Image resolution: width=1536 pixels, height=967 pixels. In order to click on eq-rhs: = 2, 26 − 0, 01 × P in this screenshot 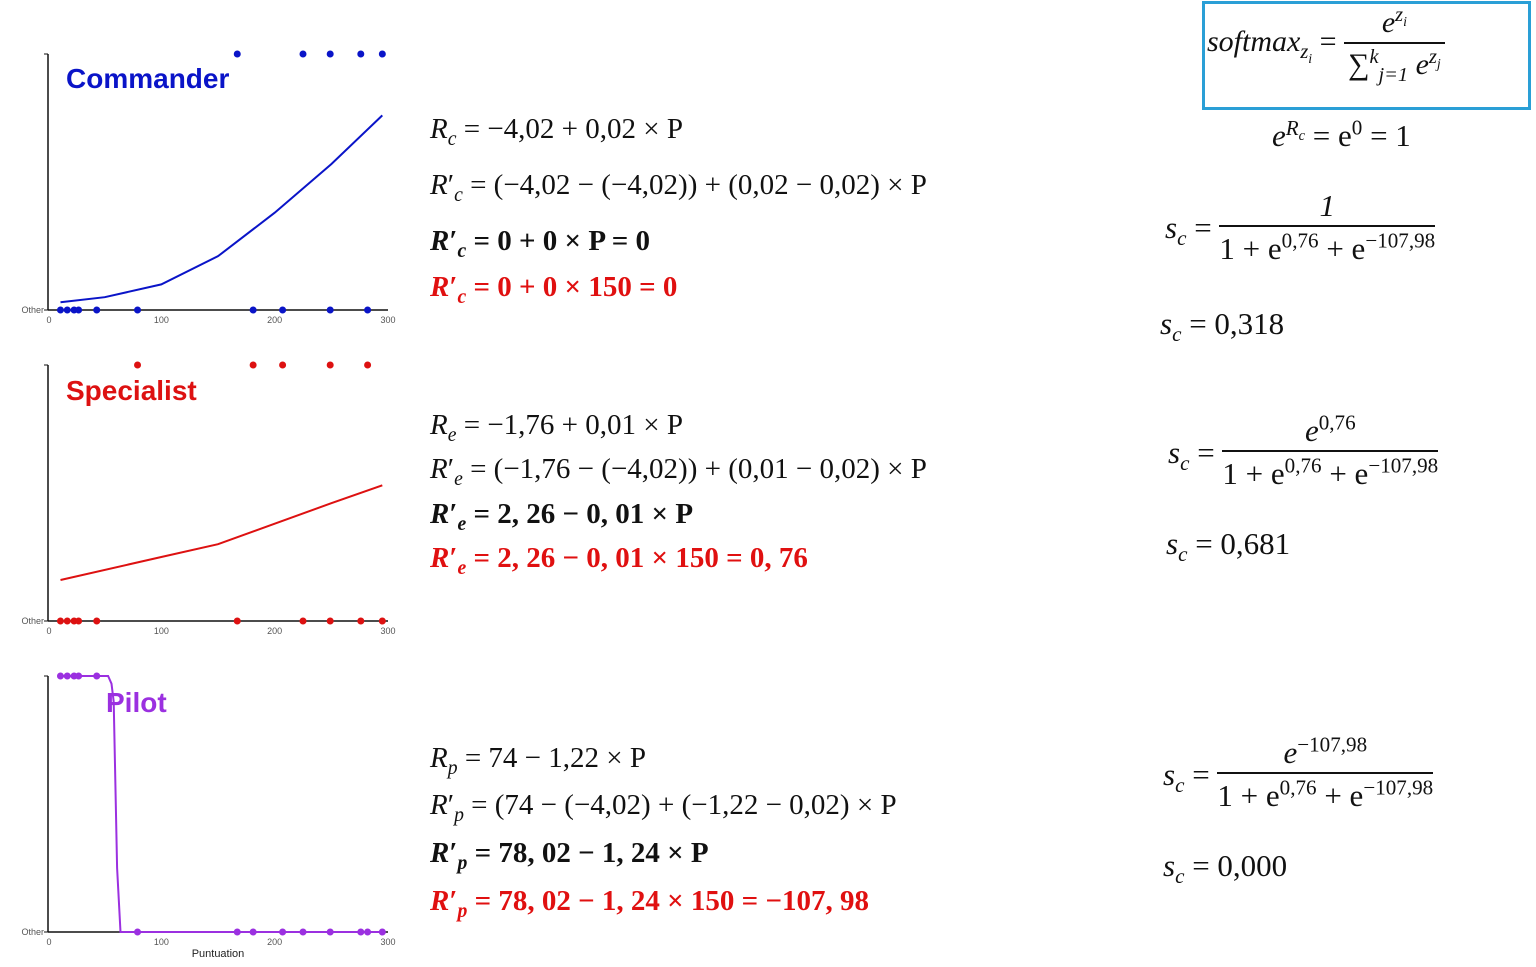, I will do `click(580, 514)`.